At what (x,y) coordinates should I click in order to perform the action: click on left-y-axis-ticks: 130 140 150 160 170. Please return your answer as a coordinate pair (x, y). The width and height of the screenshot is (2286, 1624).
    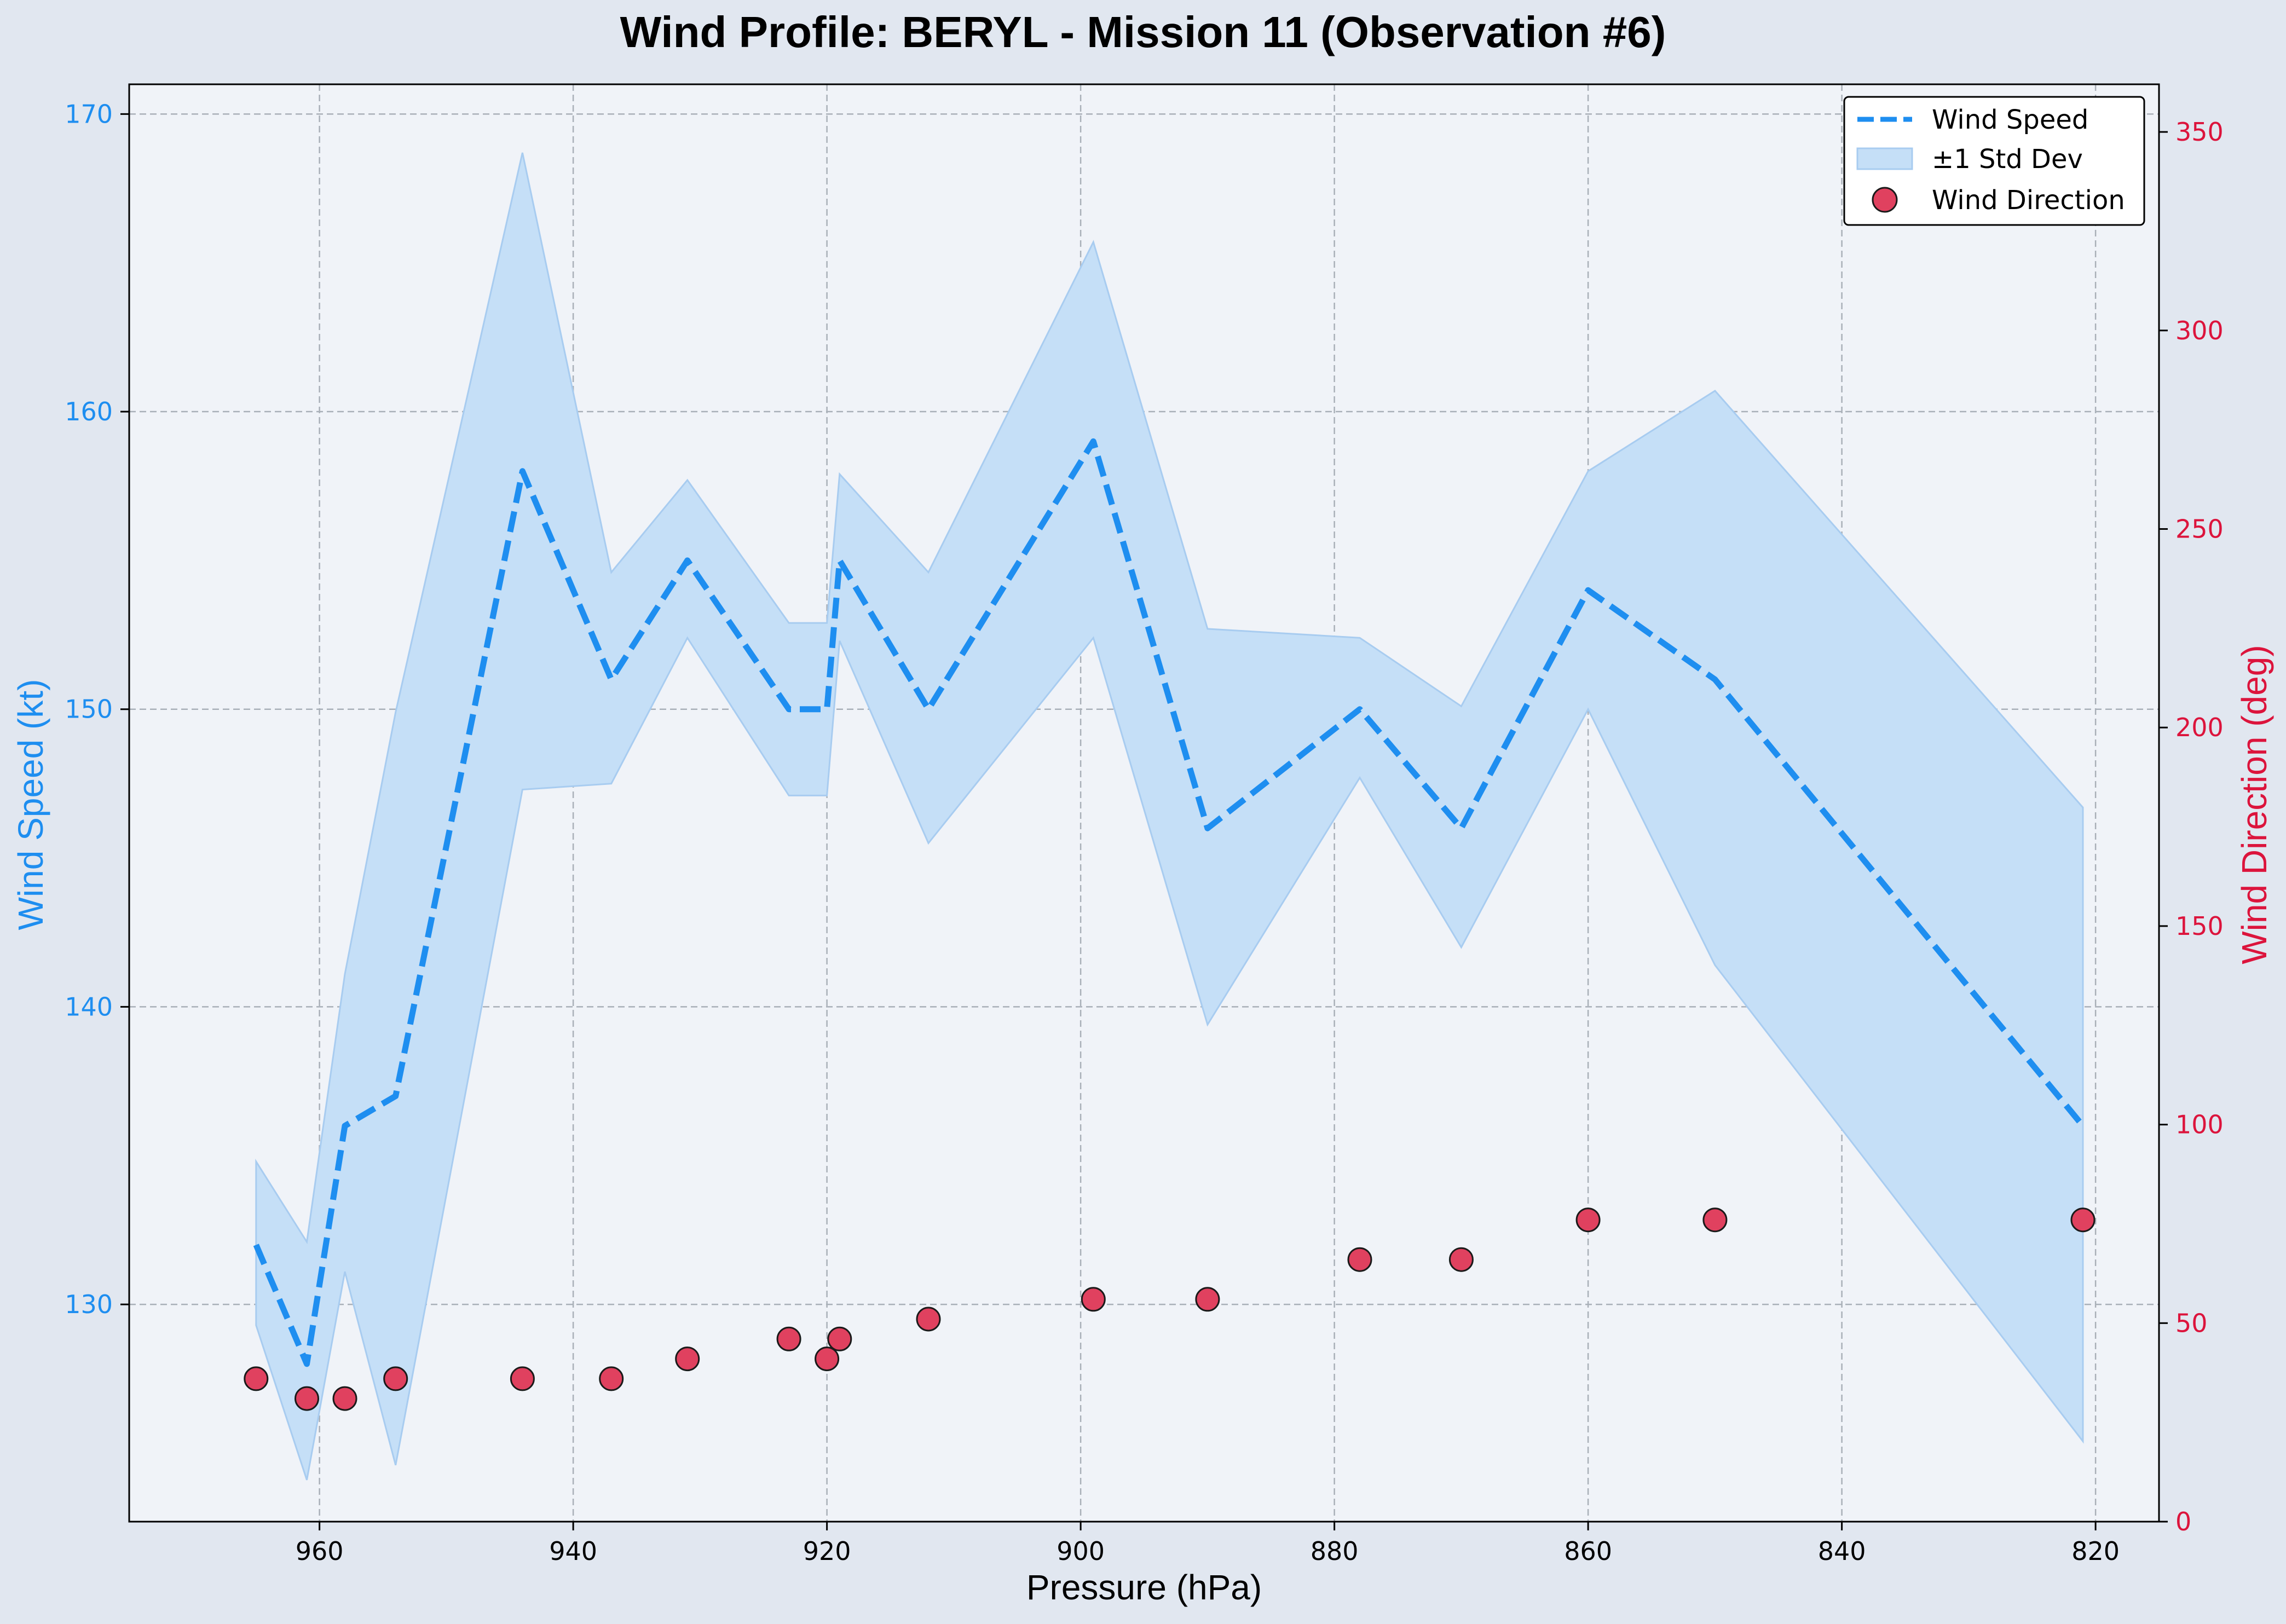
    Looking at the image, I should click on (97, 709).